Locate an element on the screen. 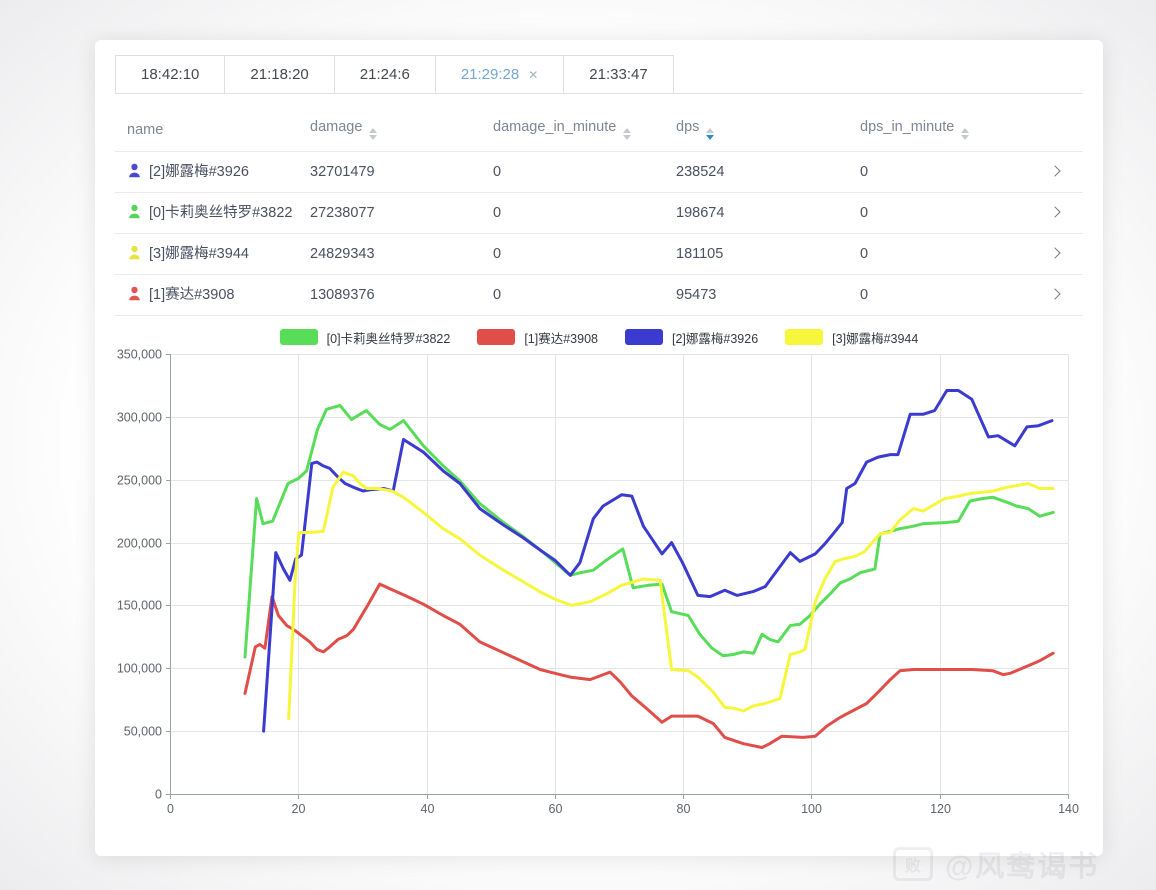 Image resolution: width=1156 pixels, height=890 pixels. y-tick-label: 100,000 is located at coordinates (139, 669).